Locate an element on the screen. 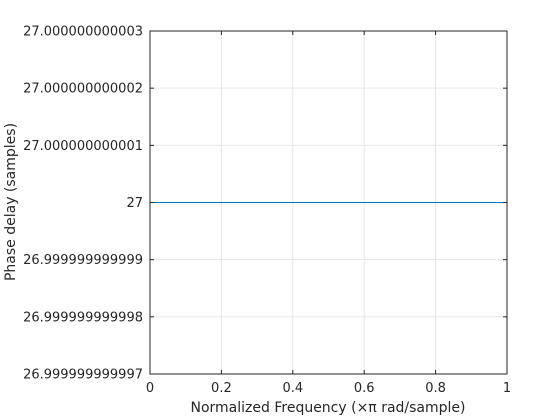  y-tick-label: 27 is located at coordinates (134, 203).